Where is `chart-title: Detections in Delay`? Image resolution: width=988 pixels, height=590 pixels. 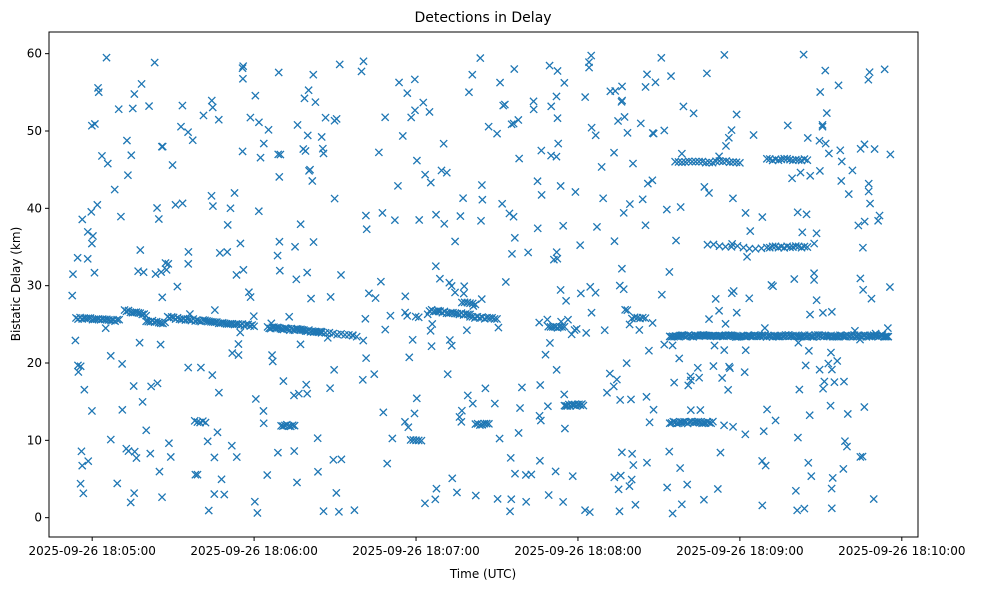 chart-title: Detections in Delay is located at coordinates (482, 18).